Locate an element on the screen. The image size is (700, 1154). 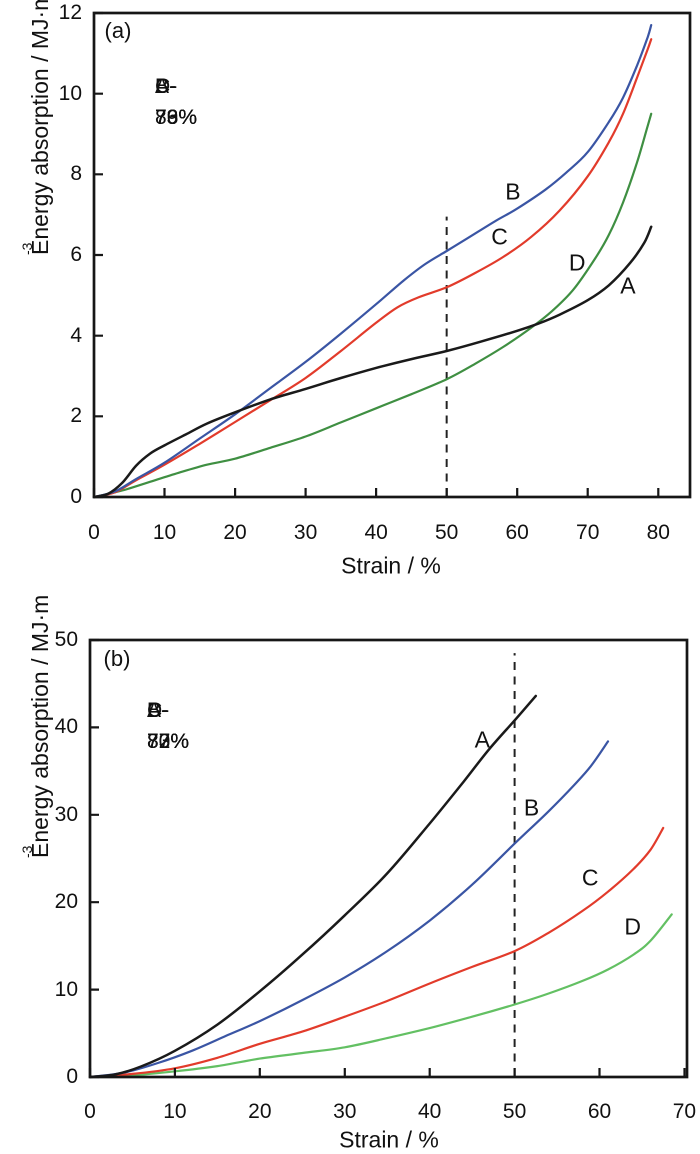
x-tick-label-(b): 0 is located at coordinates (90, 1111).